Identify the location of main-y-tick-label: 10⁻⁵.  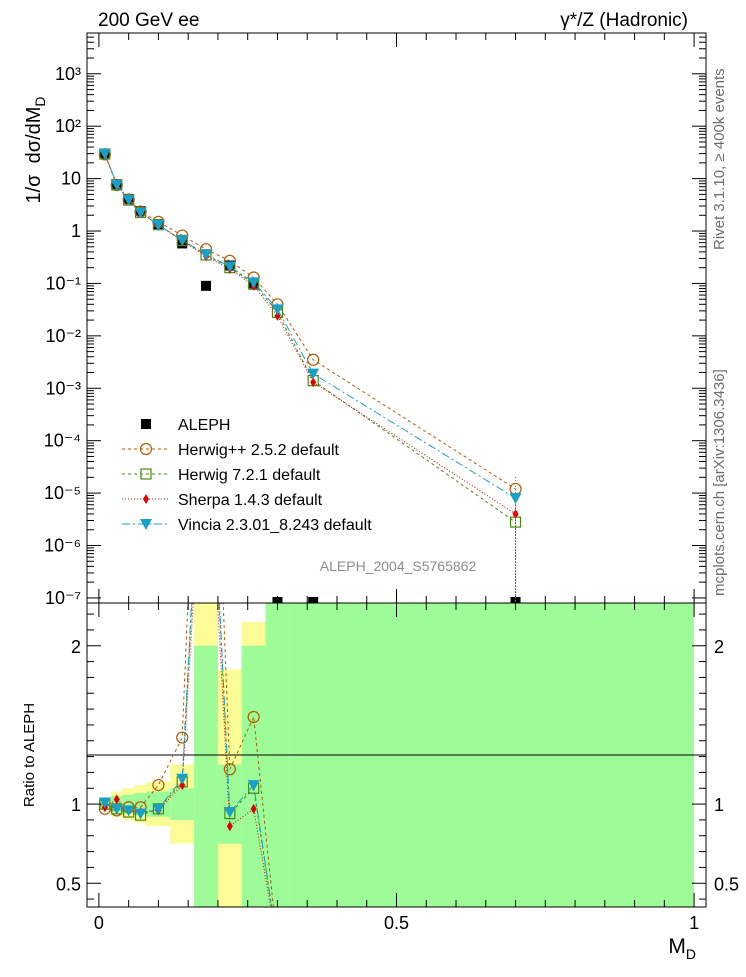
(62, 493).